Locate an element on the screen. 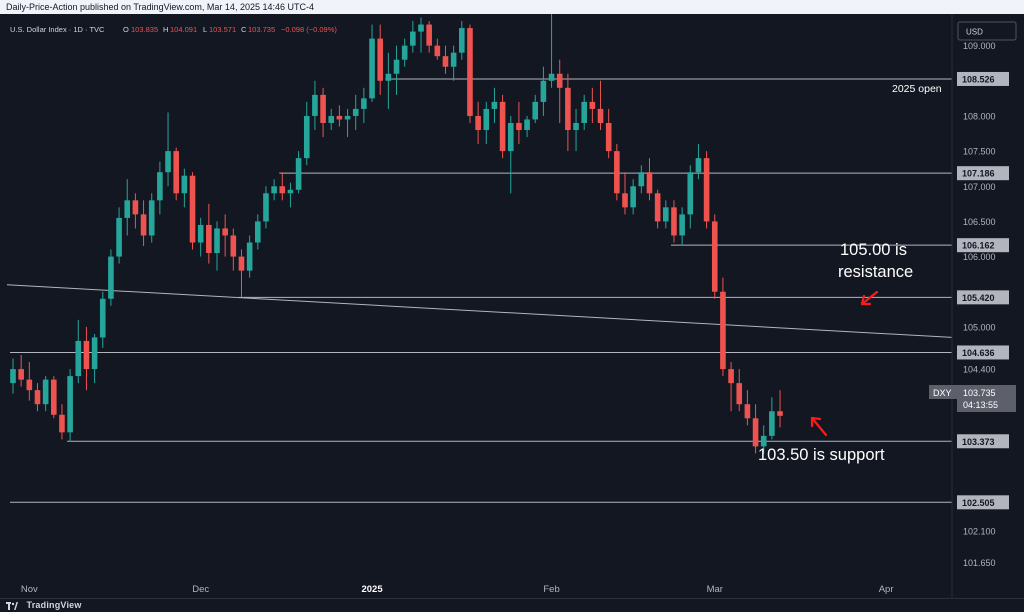  legend-change: −0.098 (−0.09%) is located at coordinates (309, 29).